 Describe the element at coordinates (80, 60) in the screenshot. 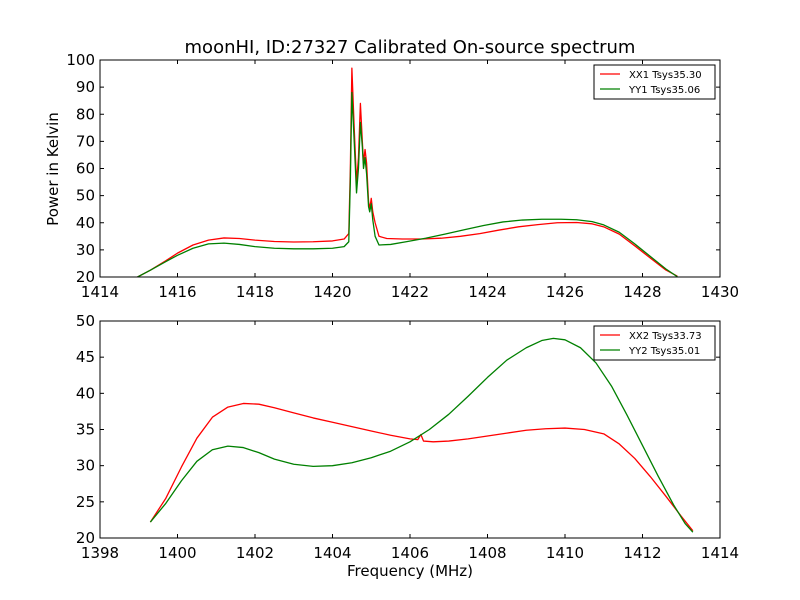

I see `y-tick-label: 100` at that location.